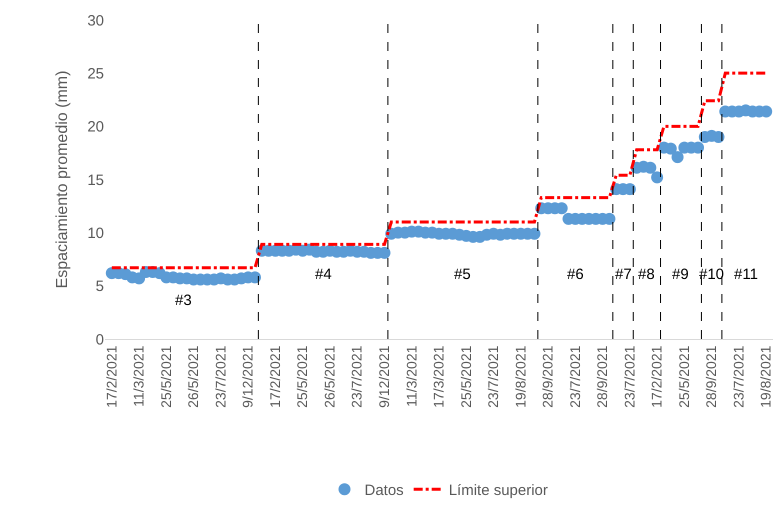  Describe the element at coordinates (63, 179) in the screenshot. I see `y-axis-title: Espaciamiento promedio (mm)` at that location.